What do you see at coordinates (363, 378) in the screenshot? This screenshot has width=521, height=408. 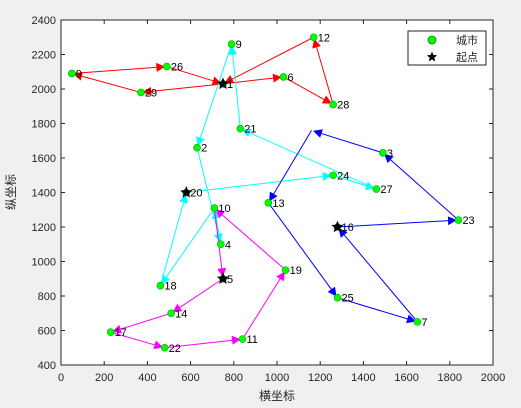 I see `x-tick-label: 1400` at bounding box center [363, 378].